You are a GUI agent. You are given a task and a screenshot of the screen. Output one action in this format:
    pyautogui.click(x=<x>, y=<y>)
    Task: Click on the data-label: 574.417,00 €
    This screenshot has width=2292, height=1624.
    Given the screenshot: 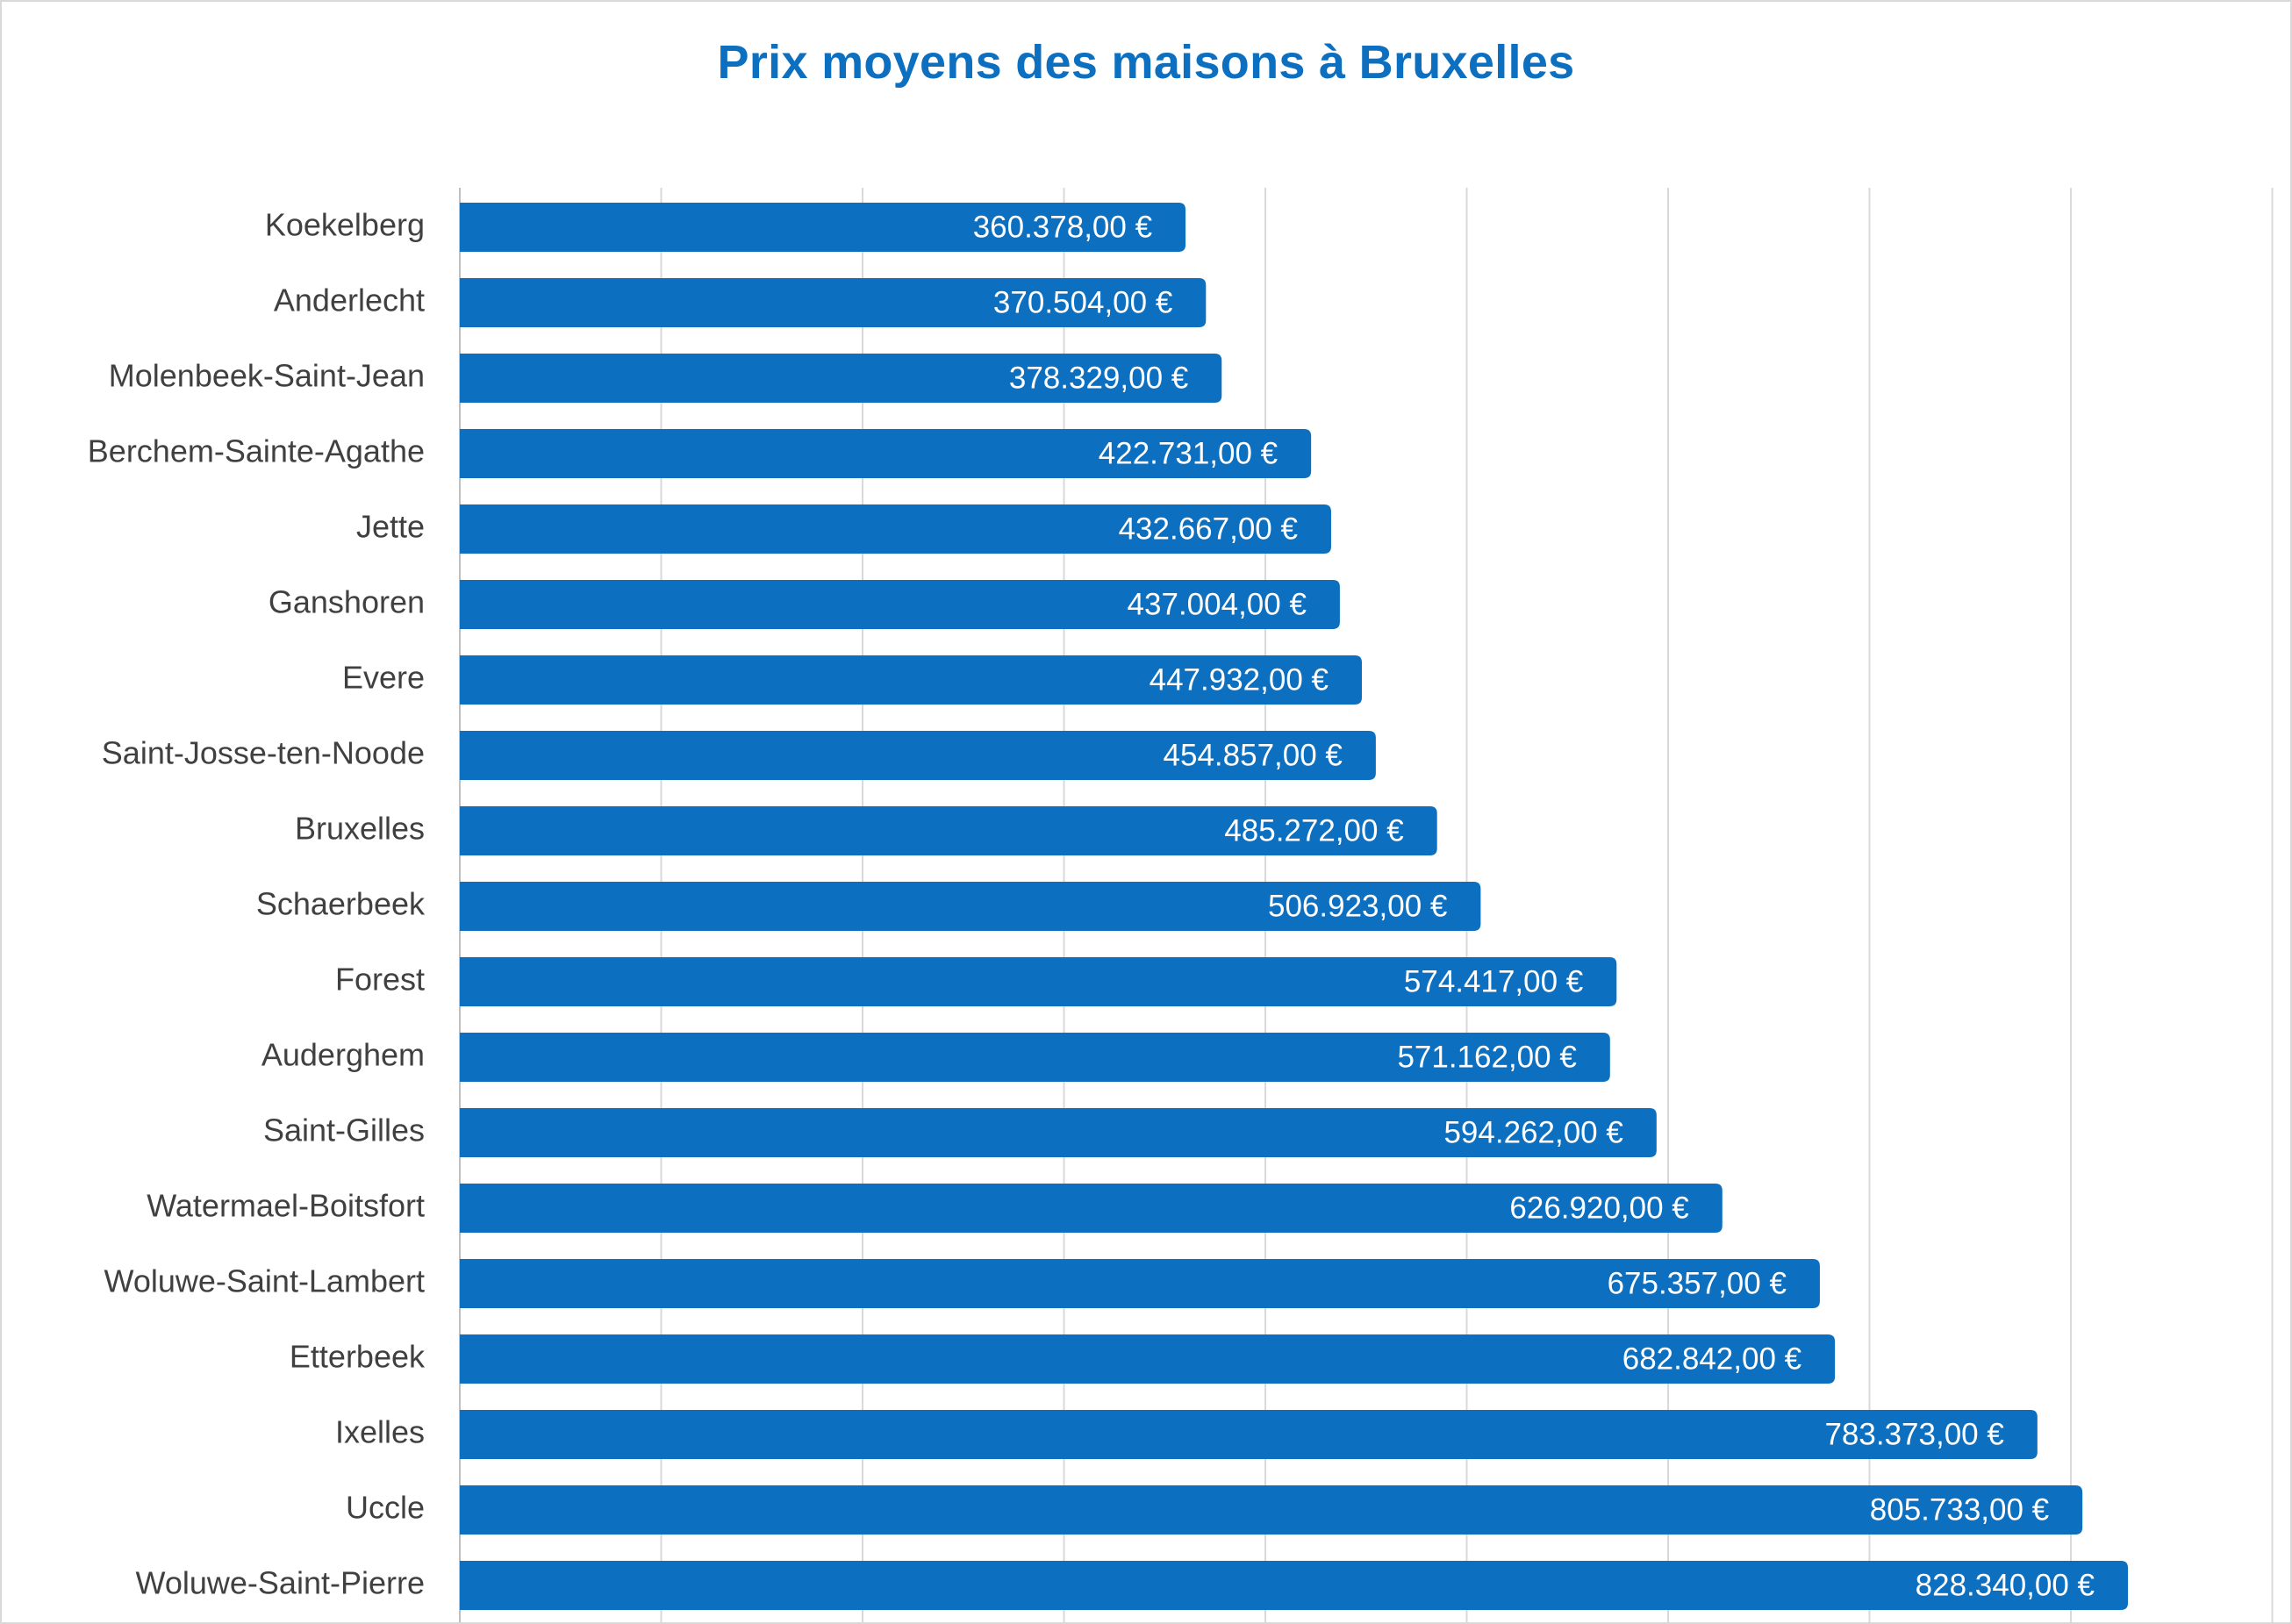 What is the action you would take?
    pyautogui.click(x=1493, y=981)
    